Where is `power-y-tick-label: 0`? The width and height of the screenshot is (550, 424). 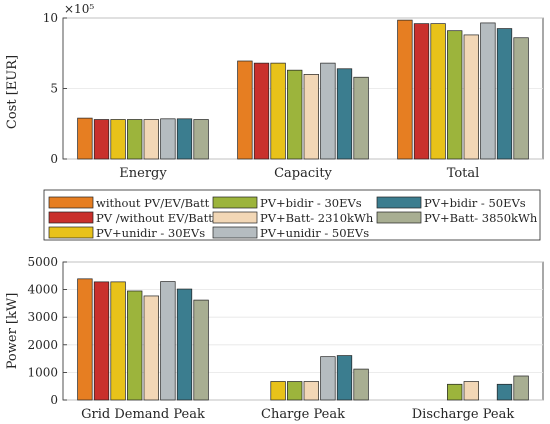 power-y-tick-label: 0 is located at coordinates (54, 400).